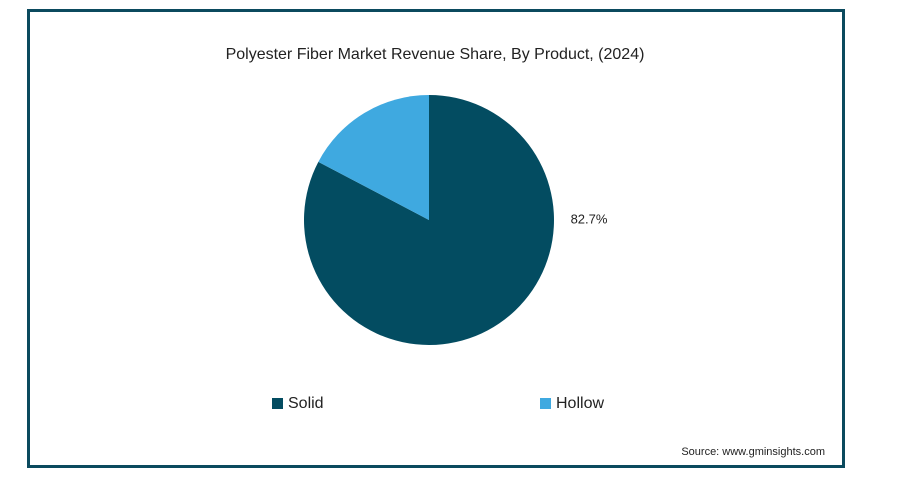 The height and width of the screenshot is (478, 900). Describe the element at coordinates (580, 403) in the screenshot. I see `legend-label: Hollow` at that location.